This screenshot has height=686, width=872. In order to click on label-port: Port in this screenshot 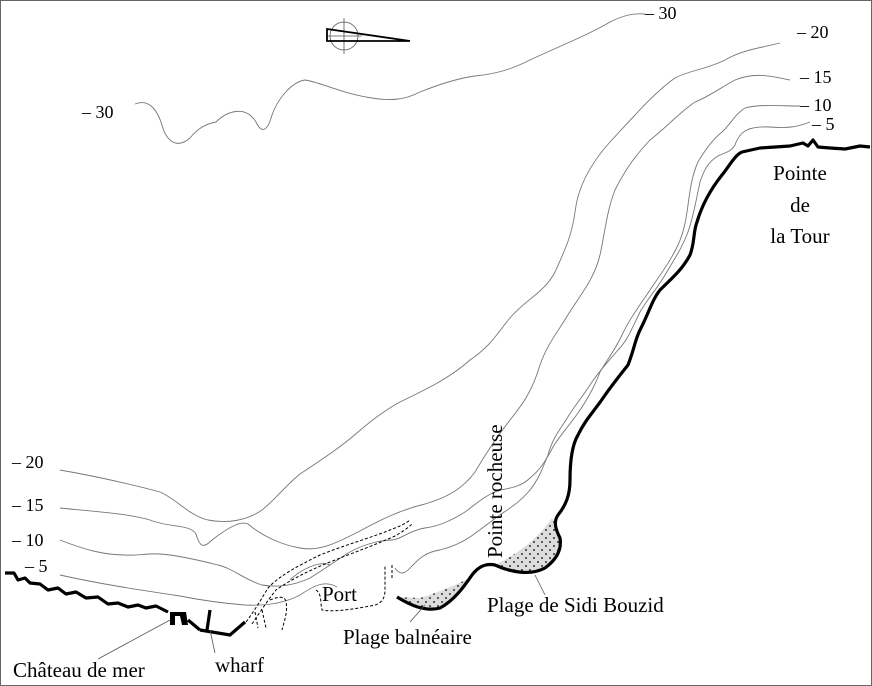, I will do `click(339, 594)`.